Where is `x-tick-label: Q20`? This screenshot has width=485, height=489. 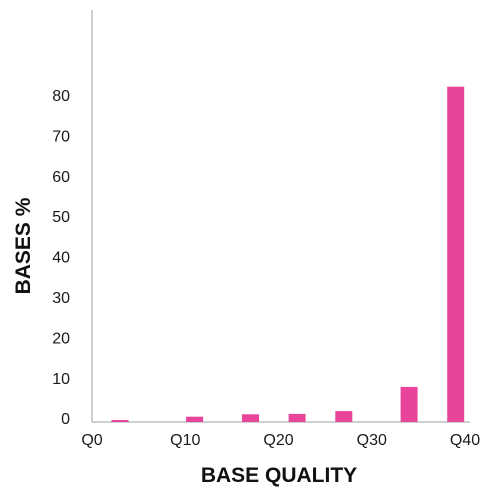 x-tick-label: Q20 is located at coordinates (278, 440).